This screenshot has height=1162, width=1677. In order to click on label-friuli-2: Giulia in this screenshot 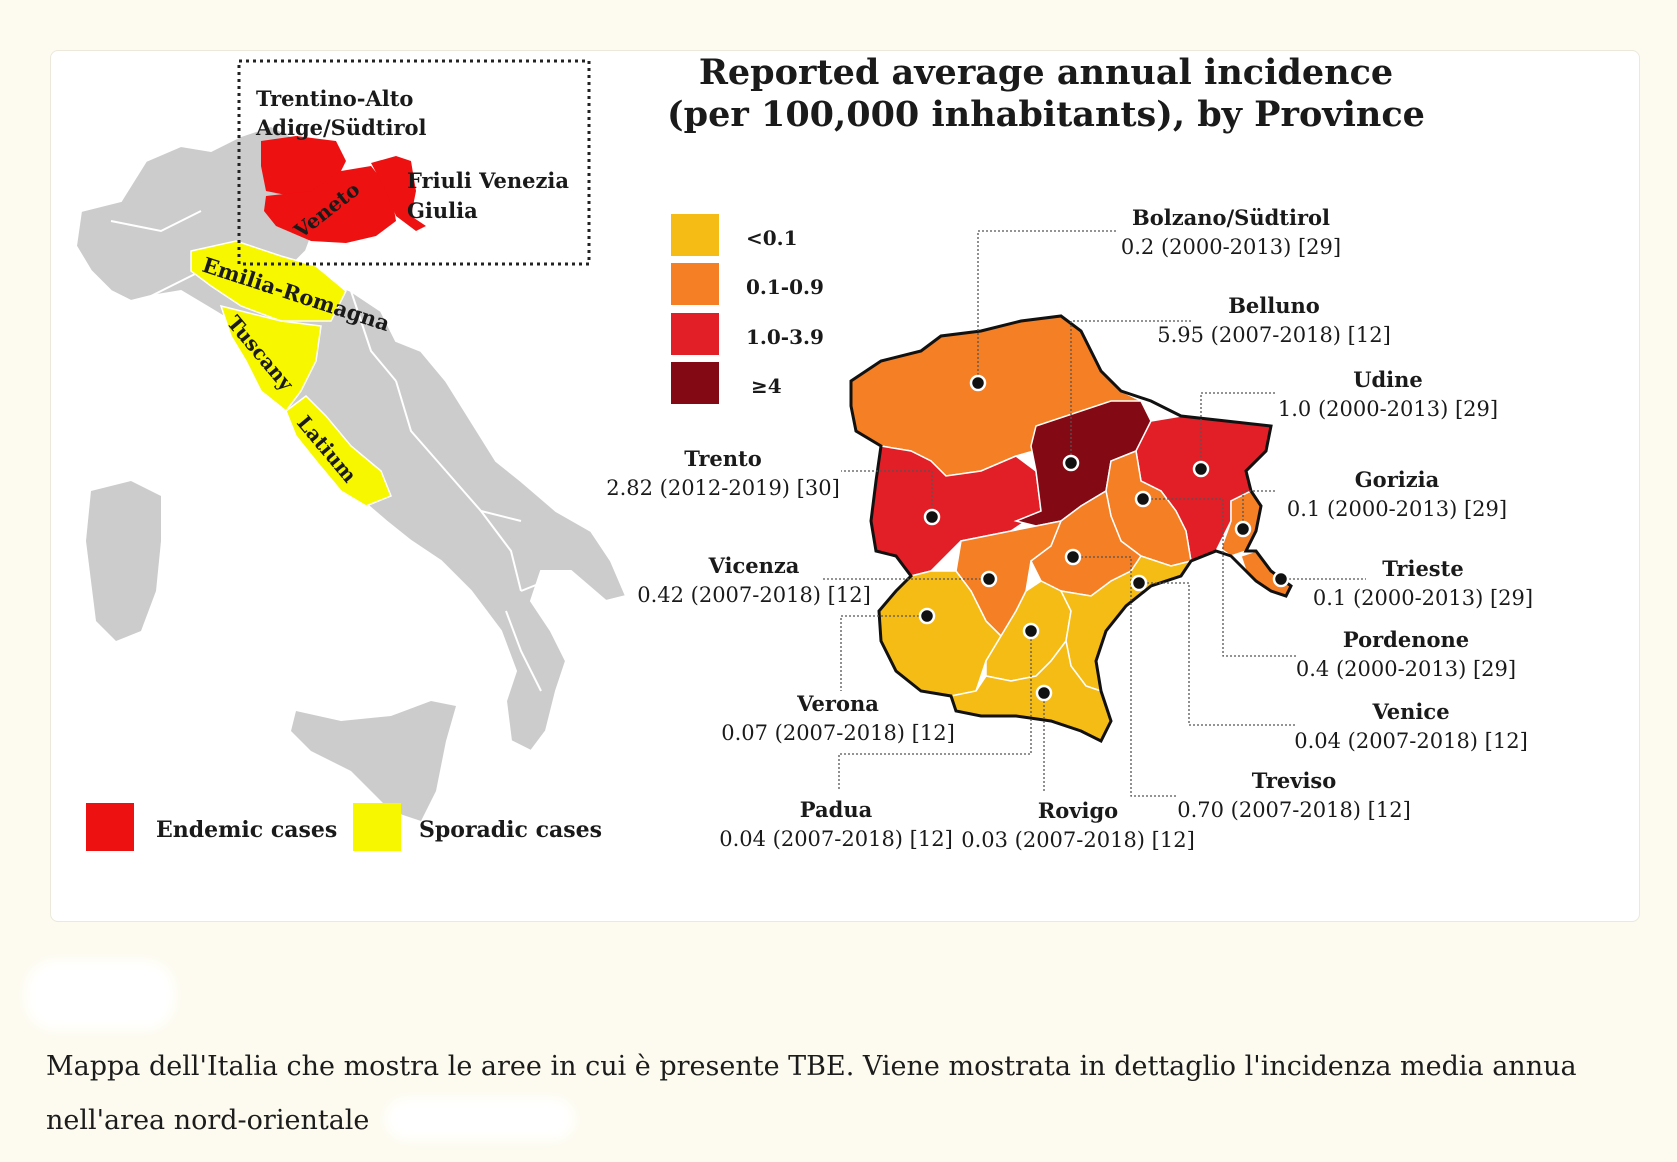, I will do `click(442, 210)`.